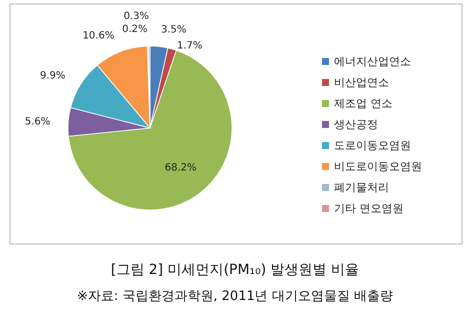  Describe the element at coordinates (53, 76) in the screenshot. I see `data-label: 9.9%` at that location.